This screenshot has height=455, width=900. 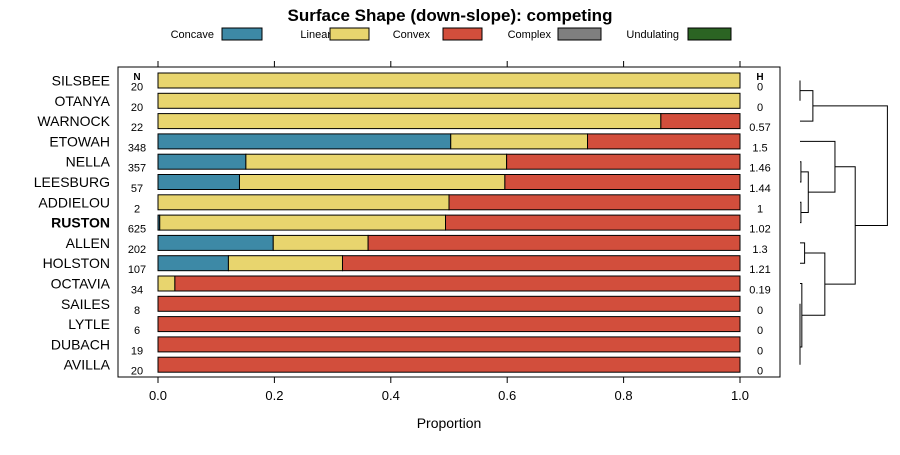 What do you see at coordinates (166, 283) in the screenshot?
I see `bar-octavia-linear` at bounding box center [166, 283].